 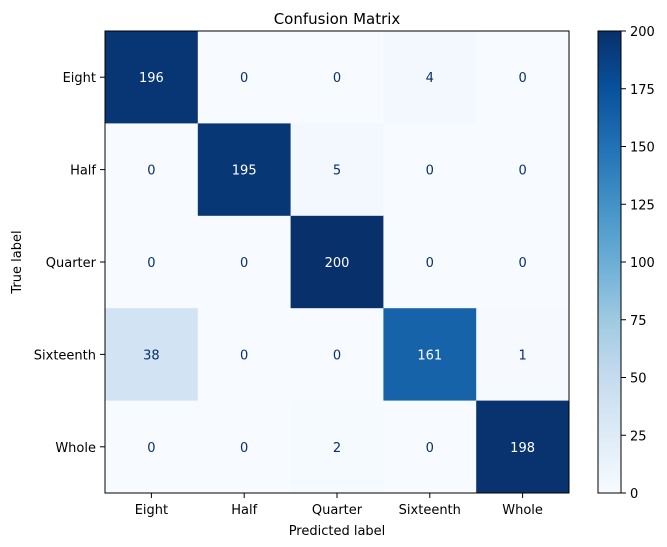 I want to click on cell-value-label: 5, so click(x=337, y=171).